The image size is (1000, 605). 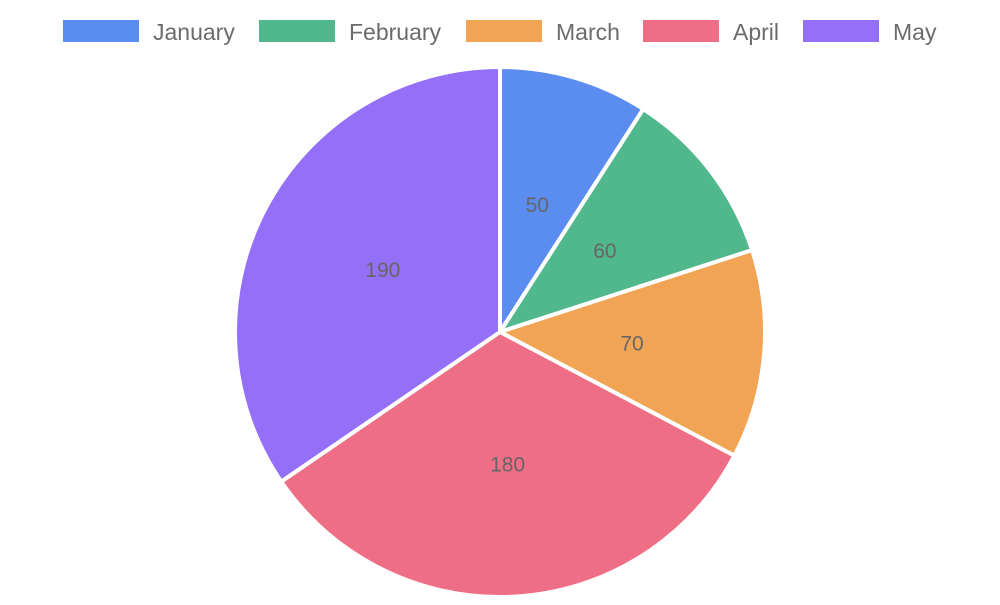 I want to click on legend-label-april: April, so click(x=756, y=32).